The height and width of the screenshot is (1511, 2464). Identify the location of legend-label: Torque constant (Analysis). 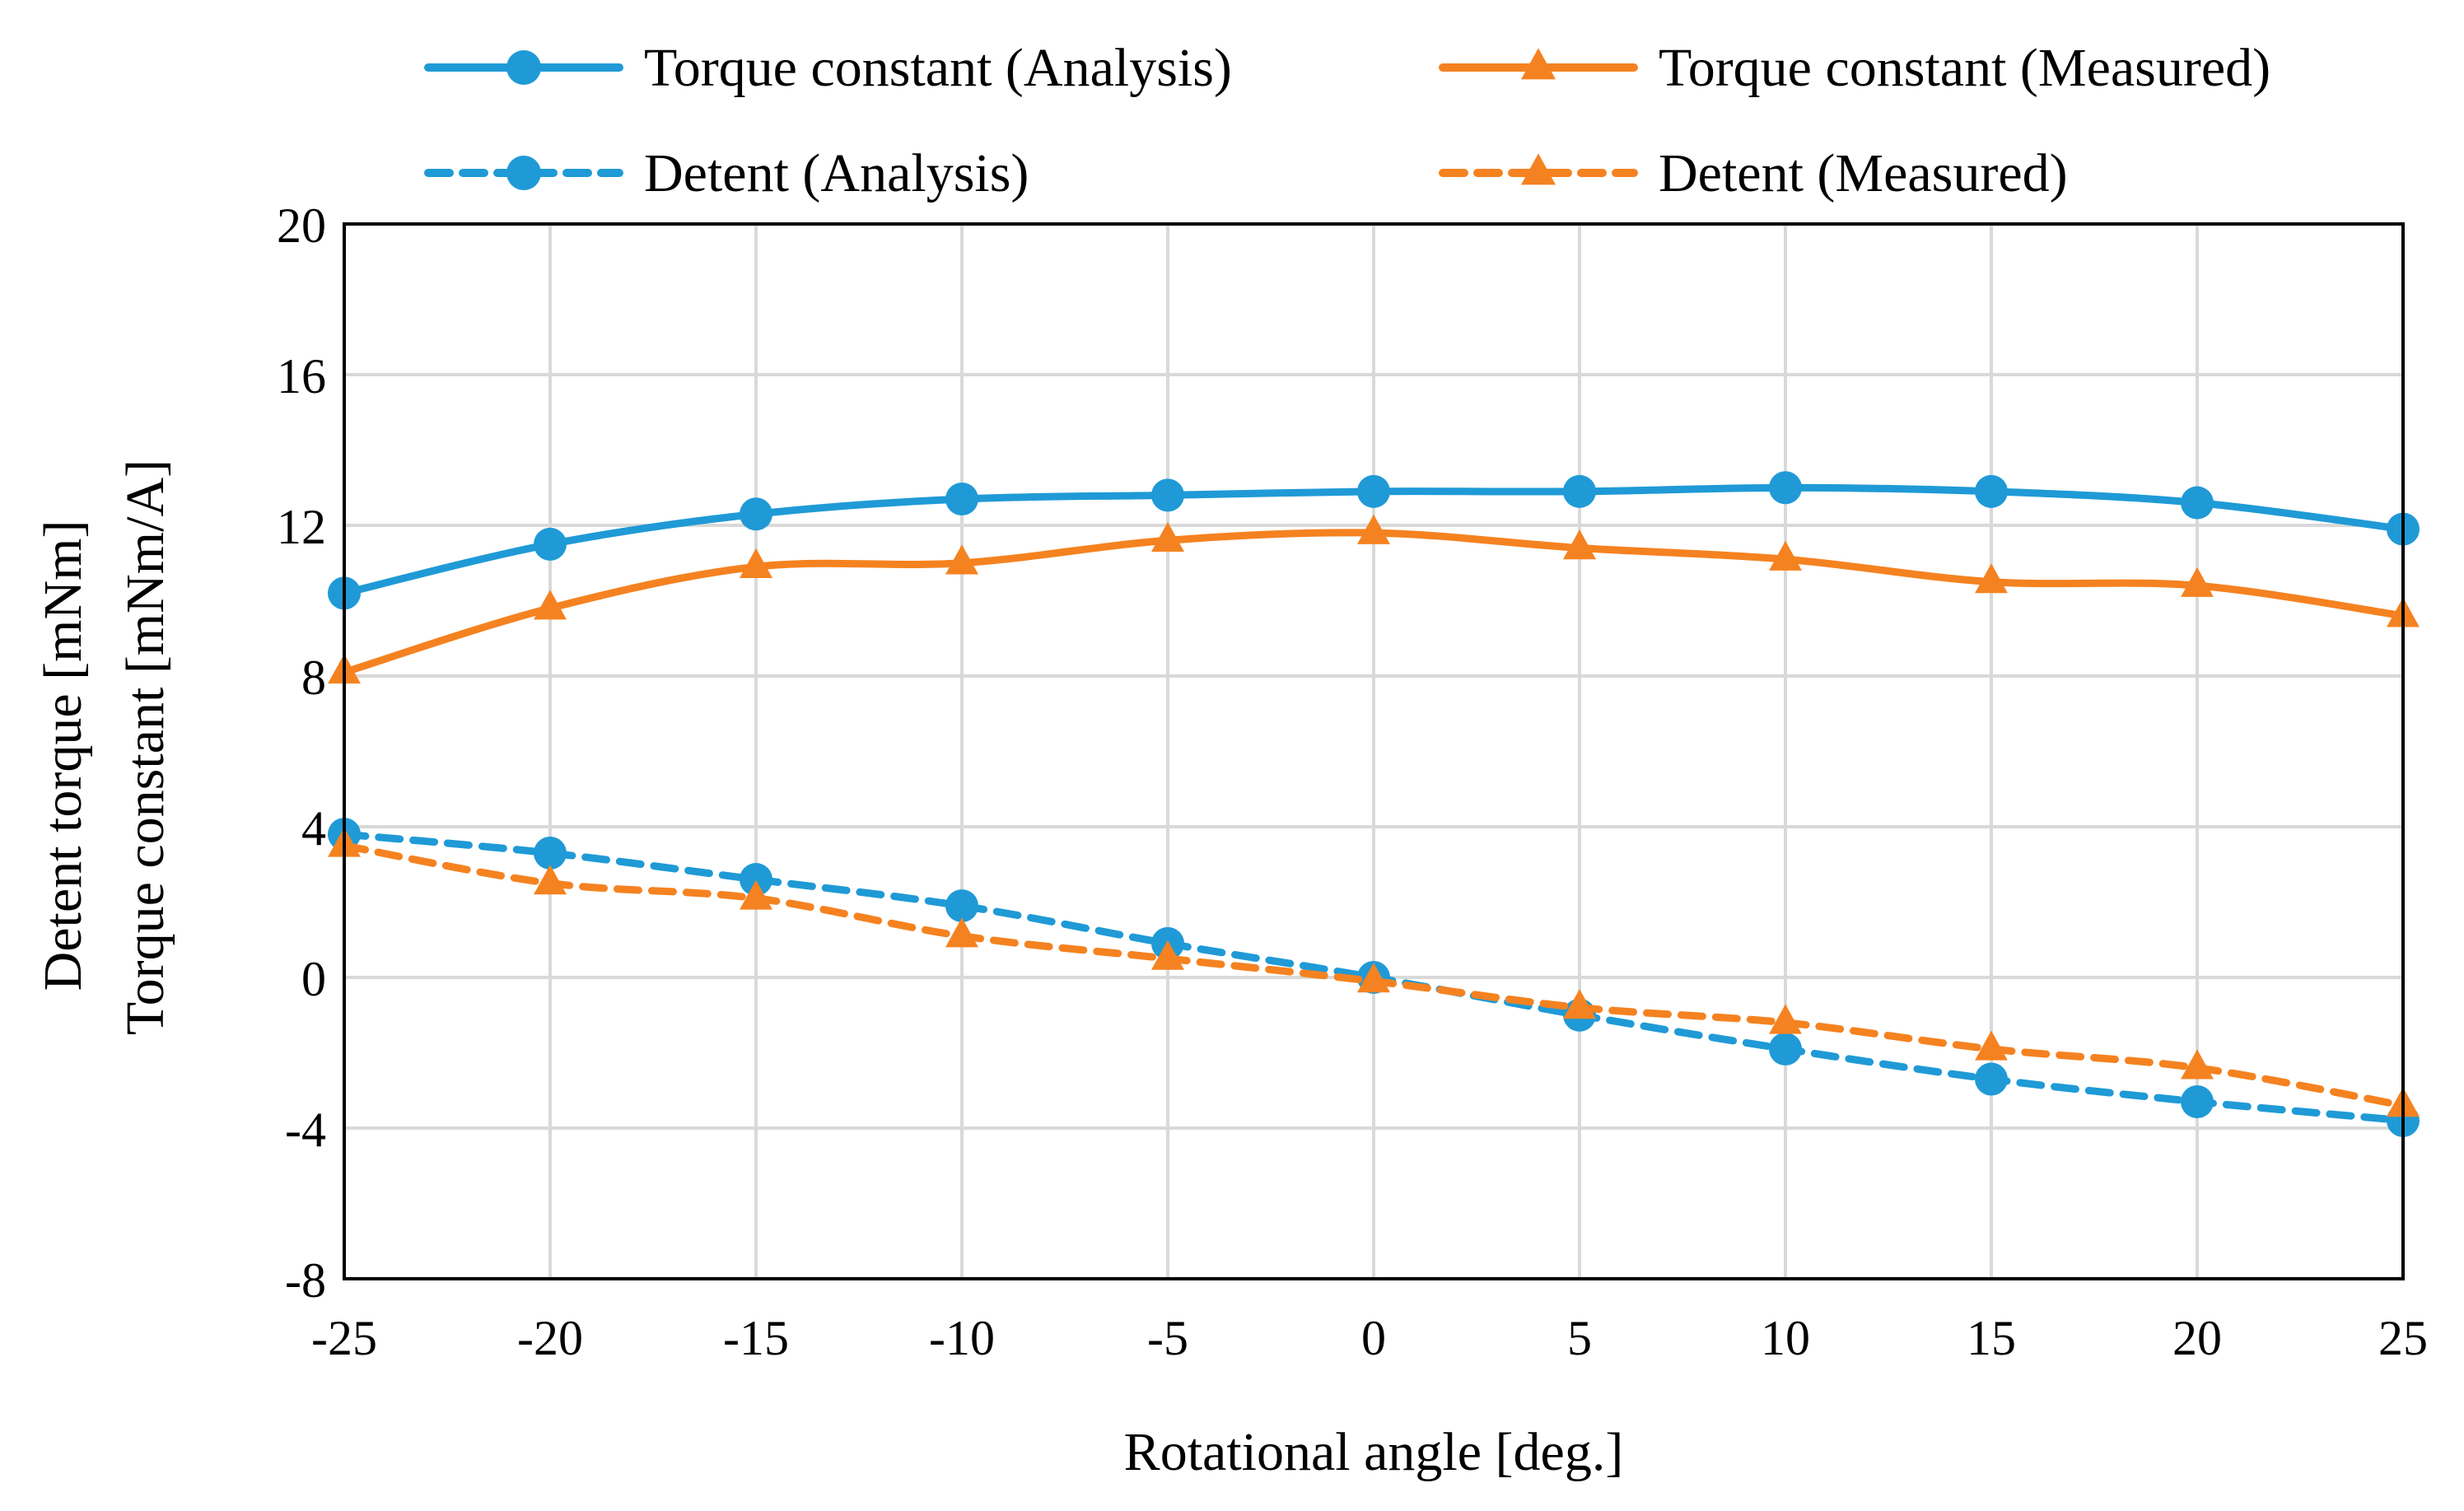
(938, 68).